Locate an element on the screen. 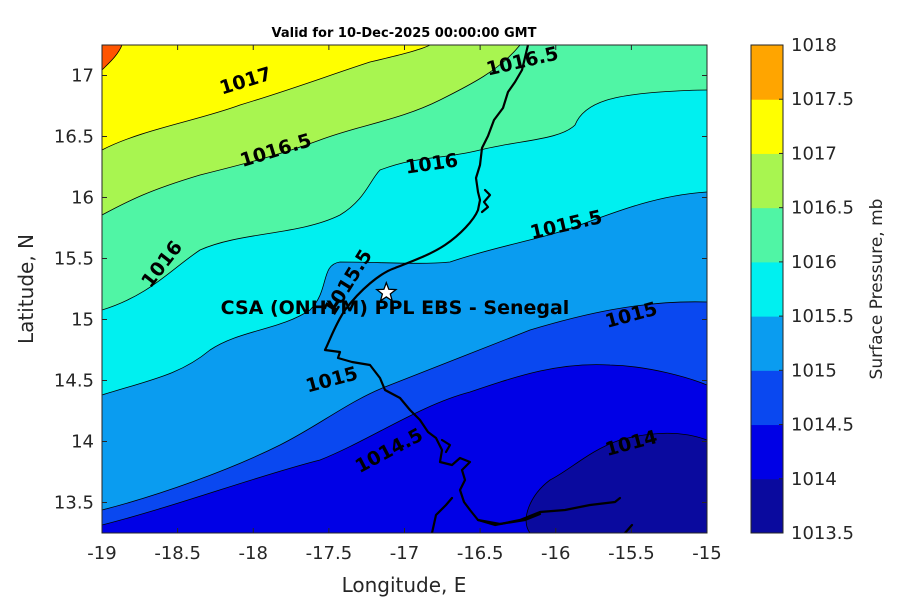 The image size is (900, 600). band-1016.5 is located at coordinates (311, 130).